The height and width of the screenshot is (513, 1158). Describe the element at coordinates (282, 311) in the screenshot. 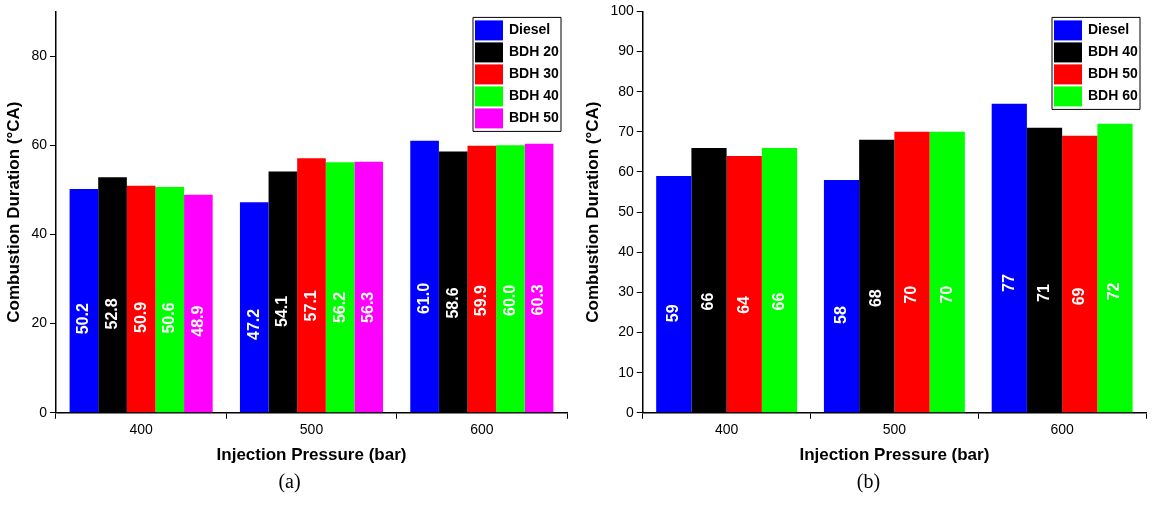

I see `data-label: 54.1` at that location.